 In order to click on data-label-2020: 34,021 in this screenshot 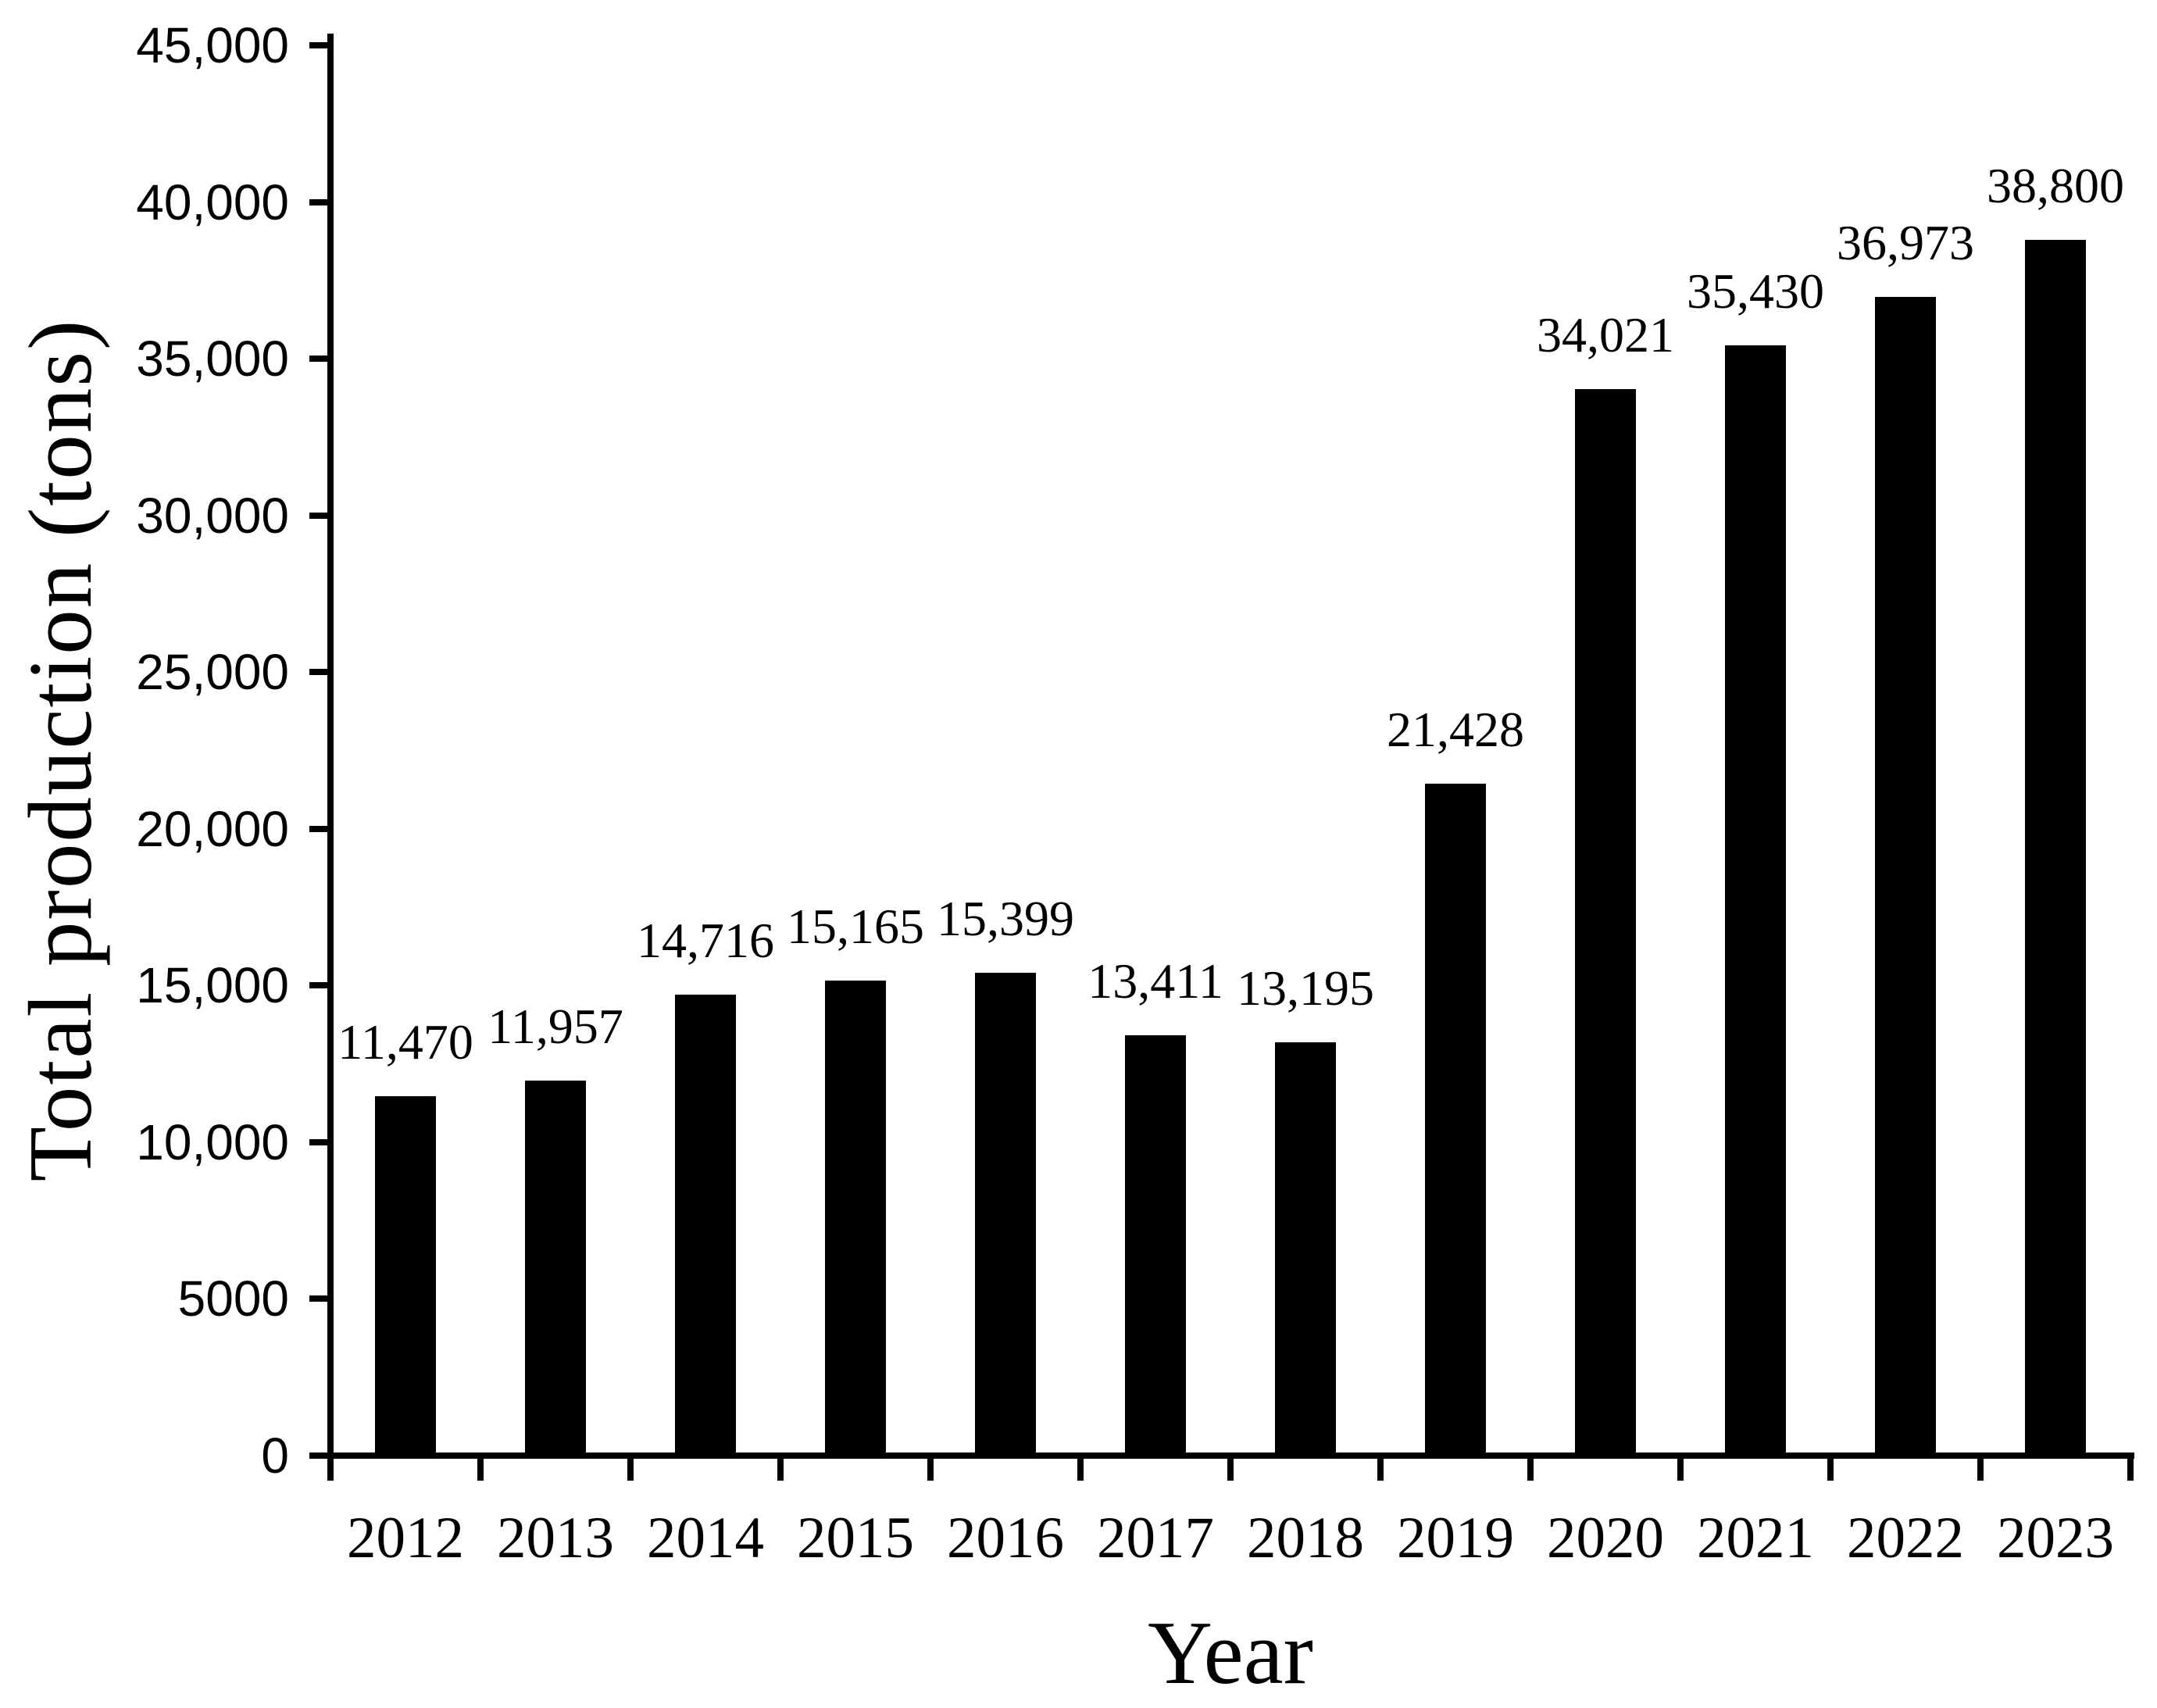, I will do `click(1605, 335)`.